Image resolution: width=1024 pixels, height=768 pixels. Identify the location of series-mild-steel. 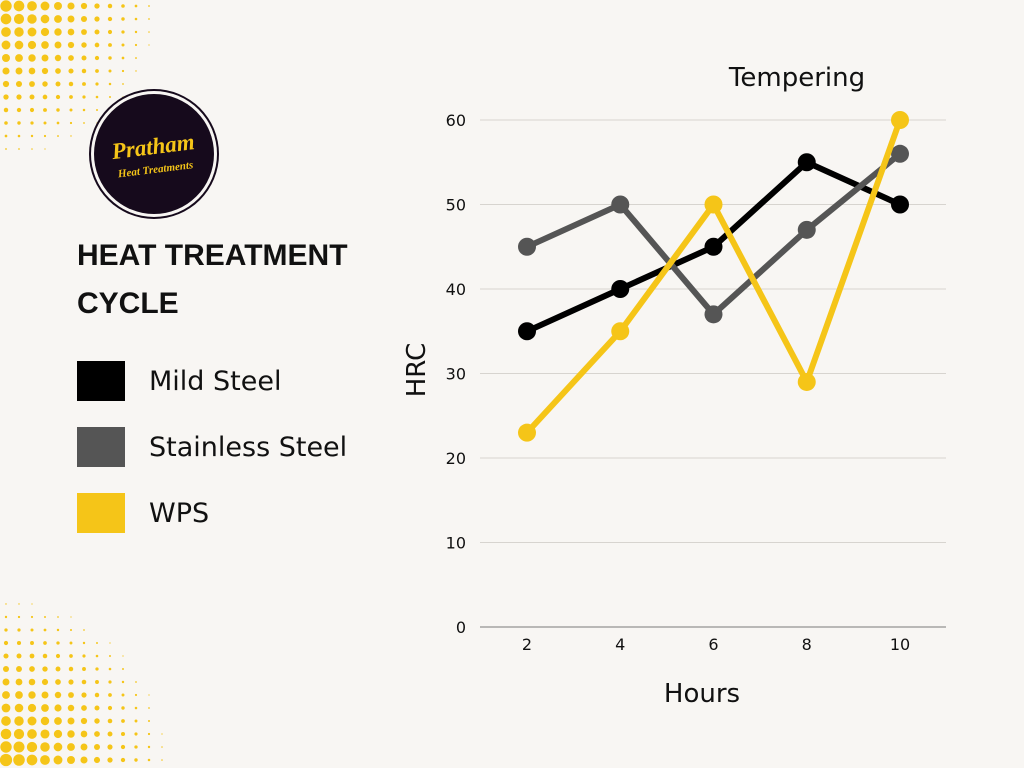
(713, 247).